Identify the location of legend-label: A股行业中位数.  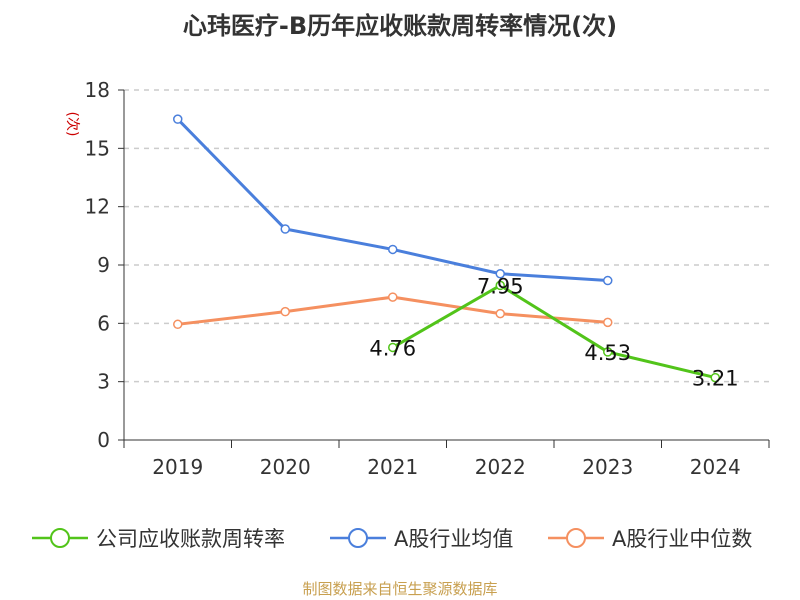
(682, 539).